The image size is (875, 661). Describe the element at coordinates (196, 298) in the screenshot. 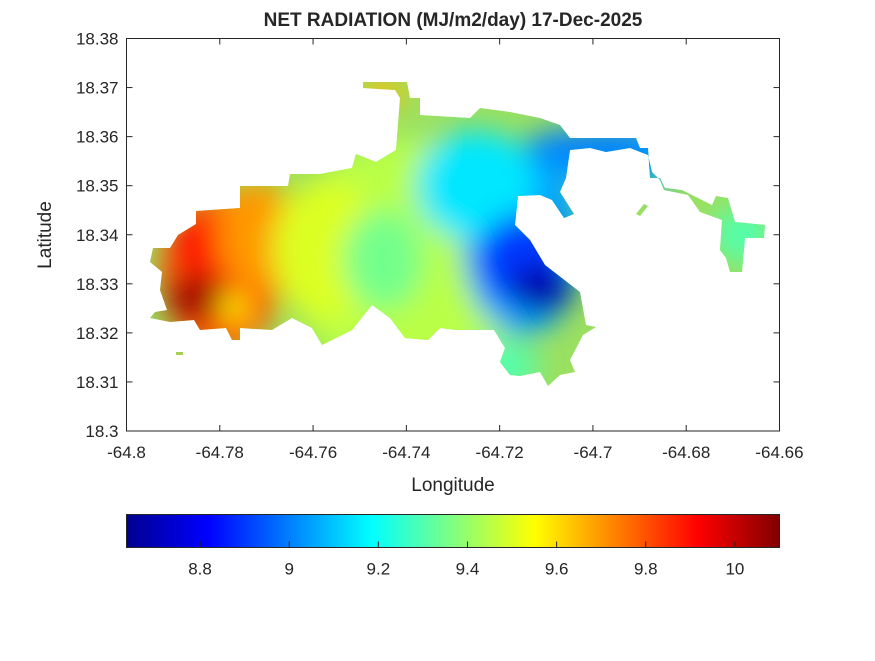

I see `contour-region-west-high` at that location.